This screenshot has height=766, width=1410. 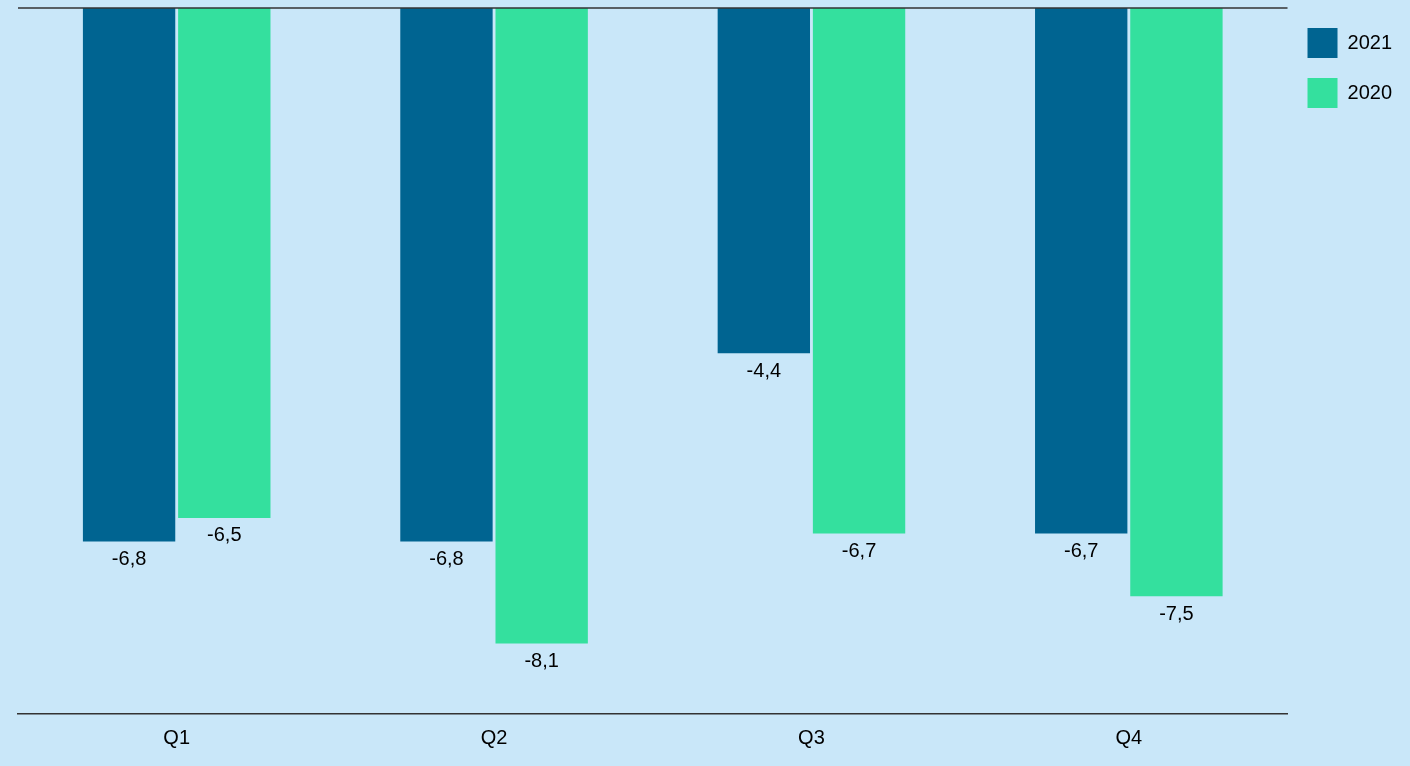 I want to click on data-label: -7,5, so click(x=1176, y=612).